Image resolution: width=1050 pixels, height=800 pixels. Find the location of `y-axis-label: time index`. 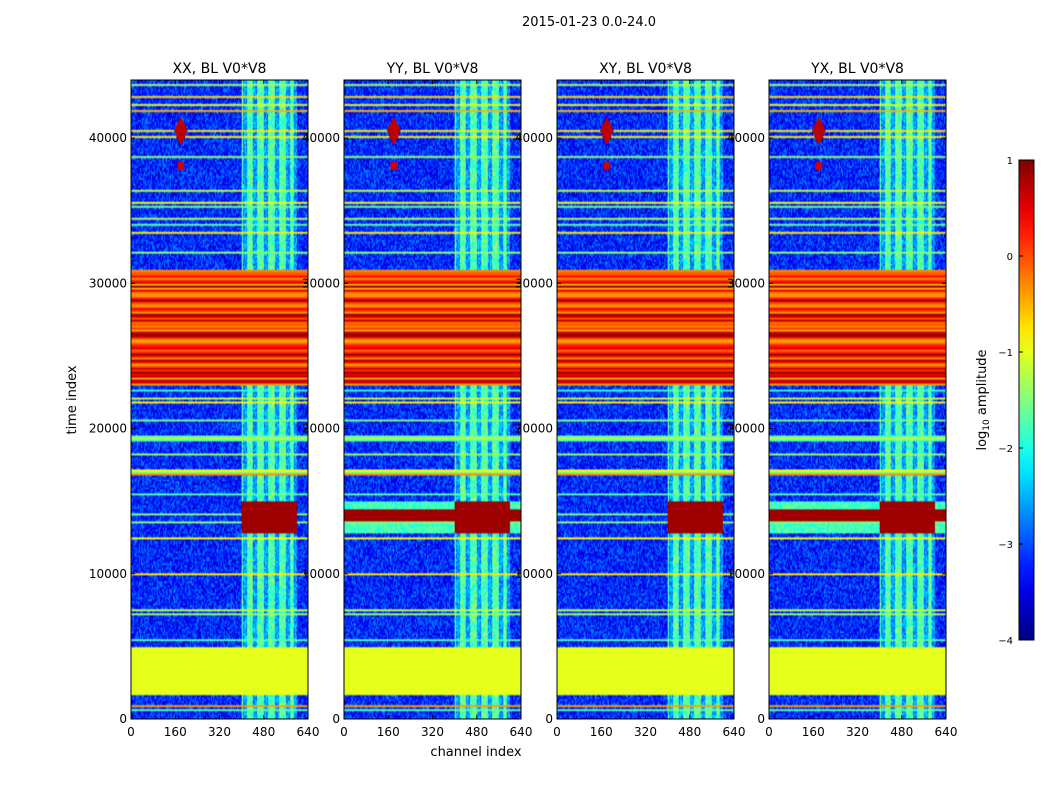

y-axis-label: time index is located at coordinates (72, 399).